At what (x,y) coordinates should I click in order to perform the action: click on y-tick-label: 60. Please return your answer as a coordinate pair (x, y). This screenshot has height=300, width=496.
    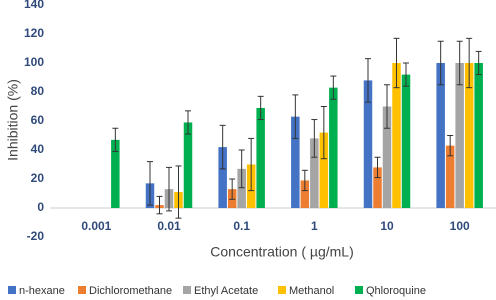
    Looking at the image, I should click on (38, 120).